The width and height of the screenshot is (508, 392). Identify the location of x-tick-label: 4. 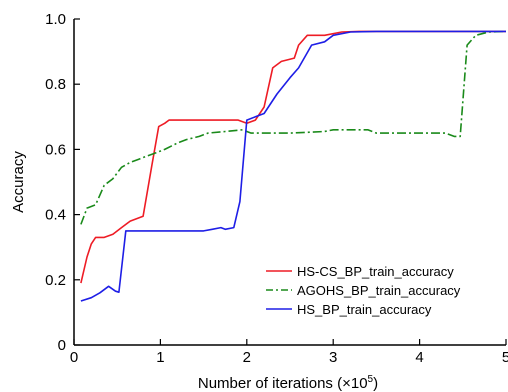
(419, 357).